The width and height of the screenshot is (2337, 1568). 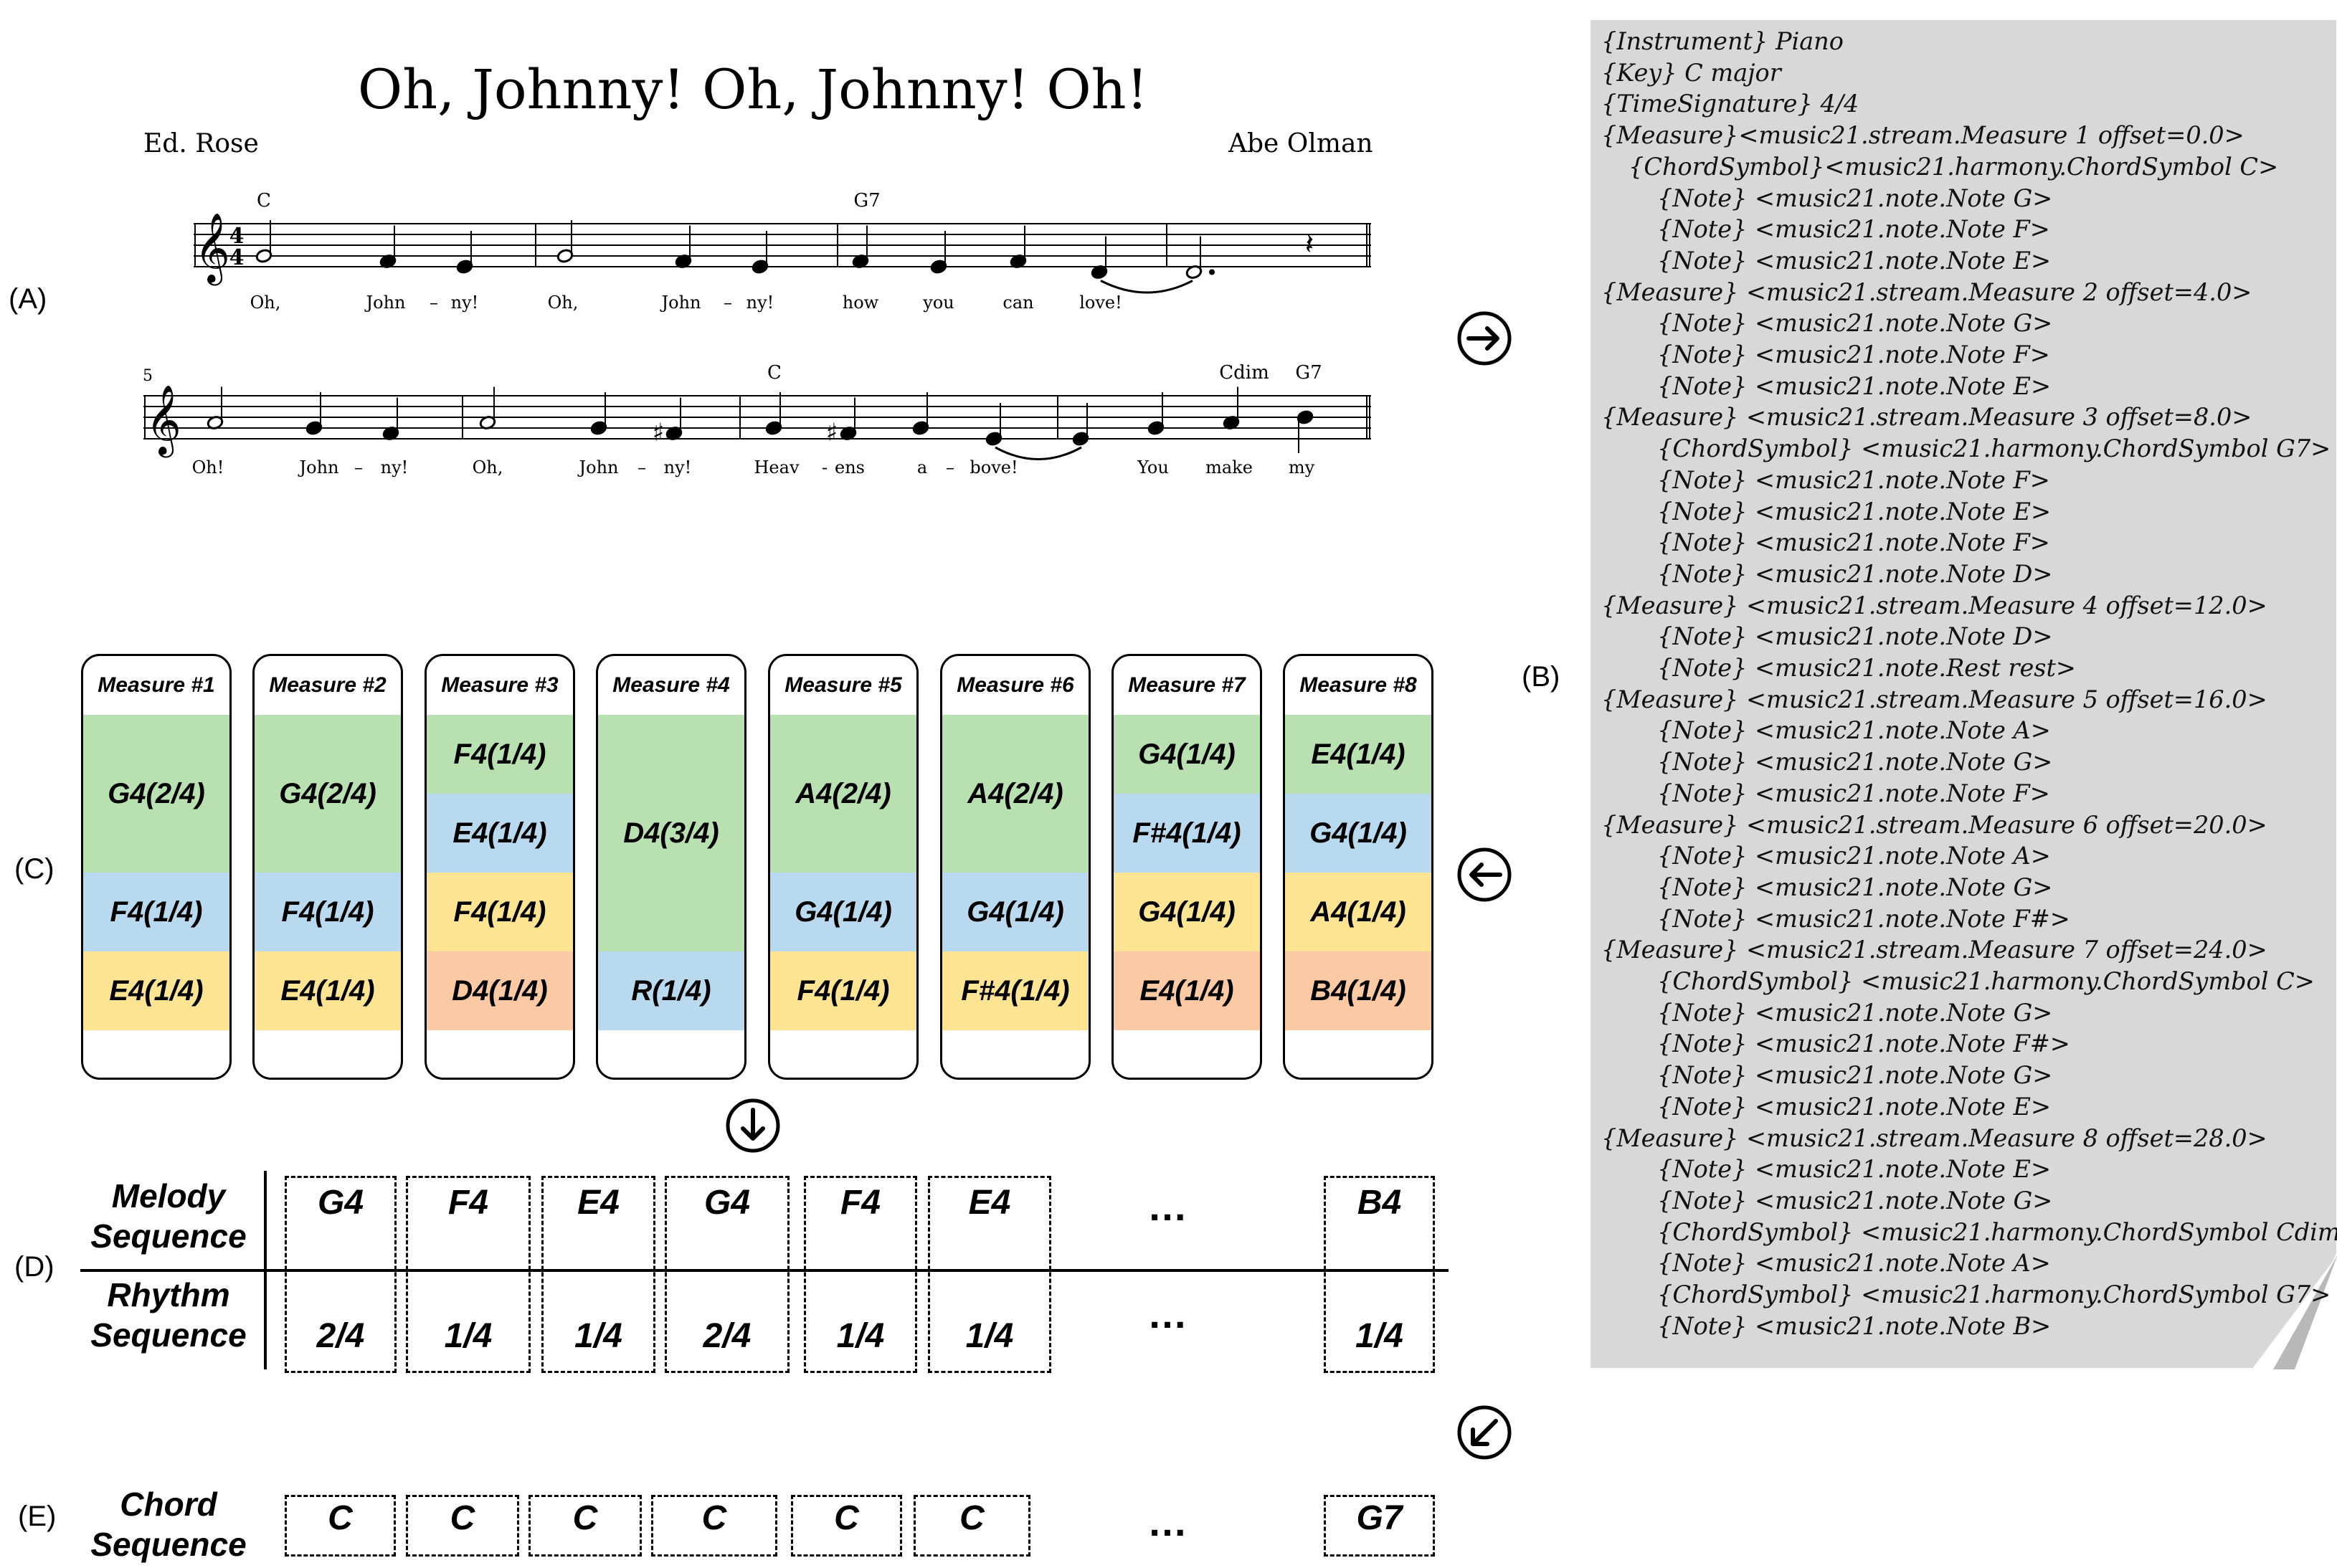 I want to click on measure-card: Measure #5 A4(2/4) G4(1/4) F4(1/4), so click(x=843, y=867).